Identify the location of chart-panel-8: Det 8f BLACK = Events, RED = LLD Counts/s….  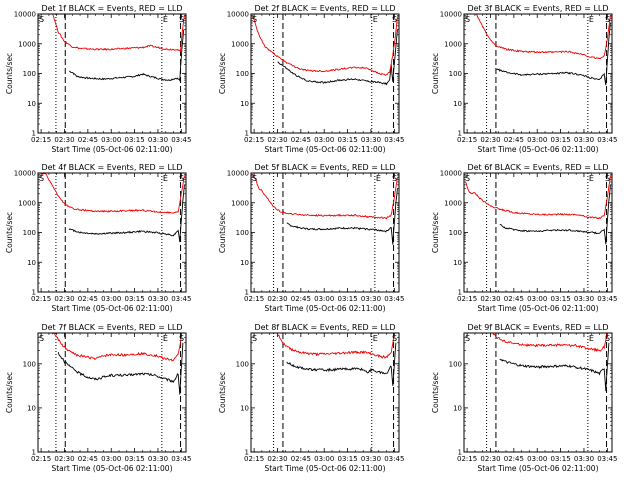
(311, 398).